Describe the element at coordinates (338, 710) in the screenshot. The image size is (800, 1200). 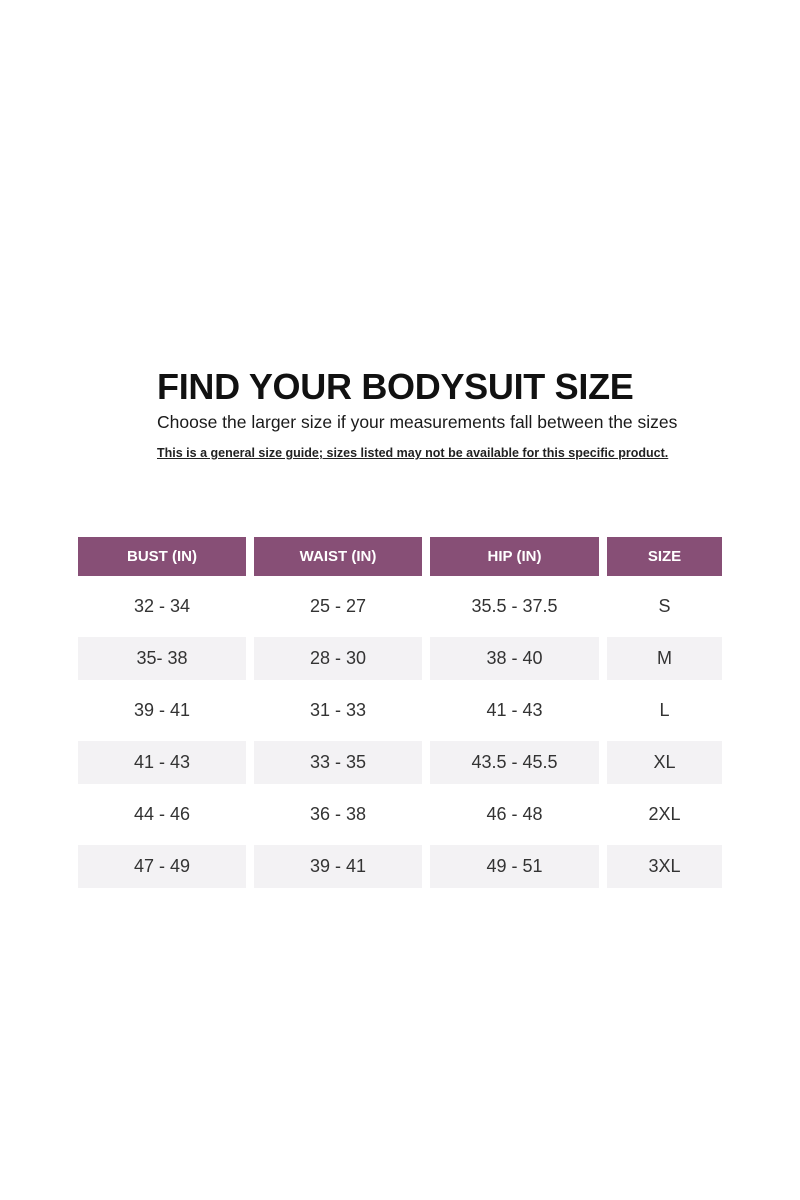
I see `cell-waist: 31 - 33` at that location.